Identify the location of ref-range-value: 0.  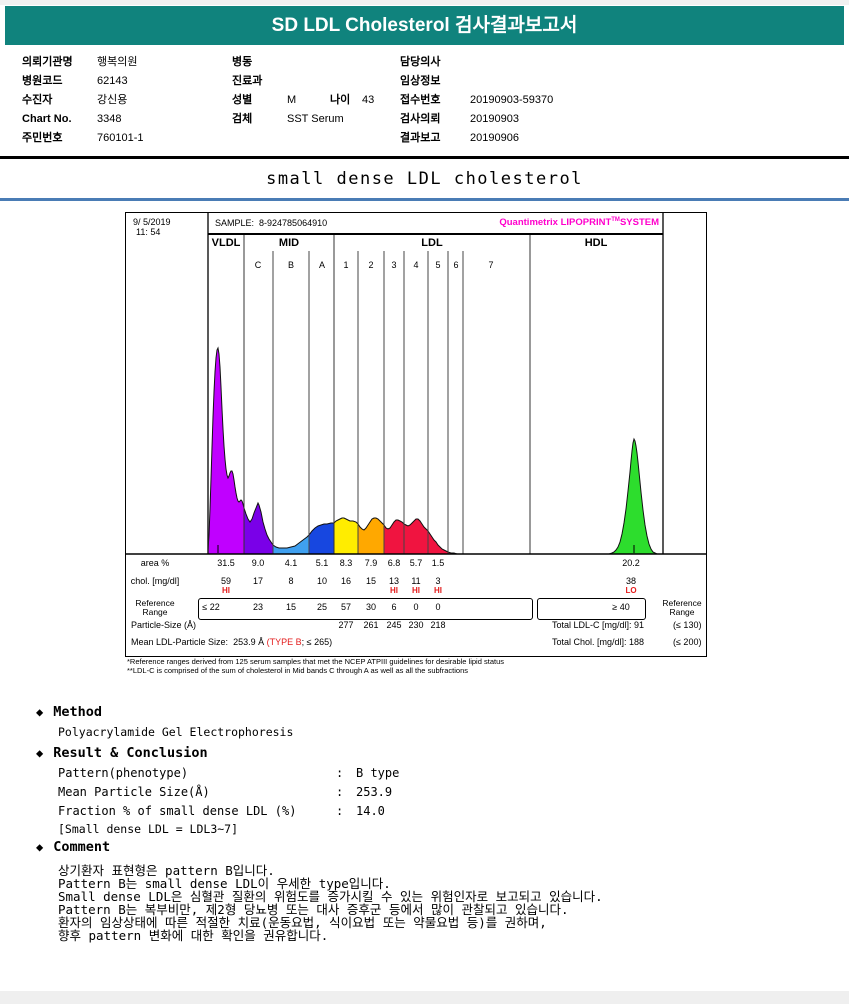
(416, 607).